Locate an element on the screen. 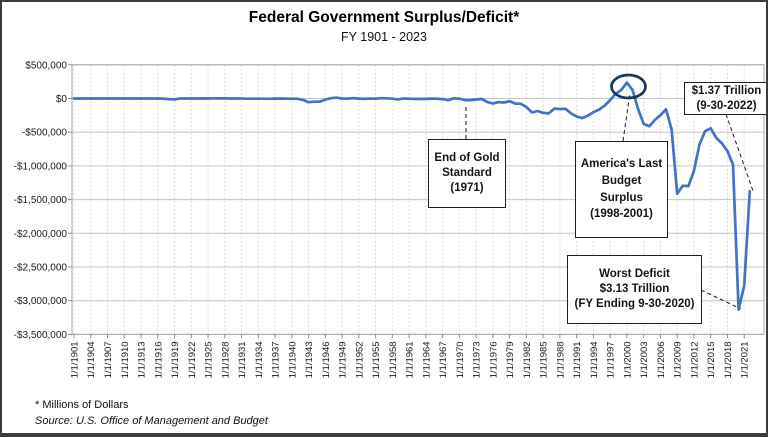 The width and height of the screenshot is (768, 437). x-axis-label: 1/1/1994 is located at coordinates (594, 359).